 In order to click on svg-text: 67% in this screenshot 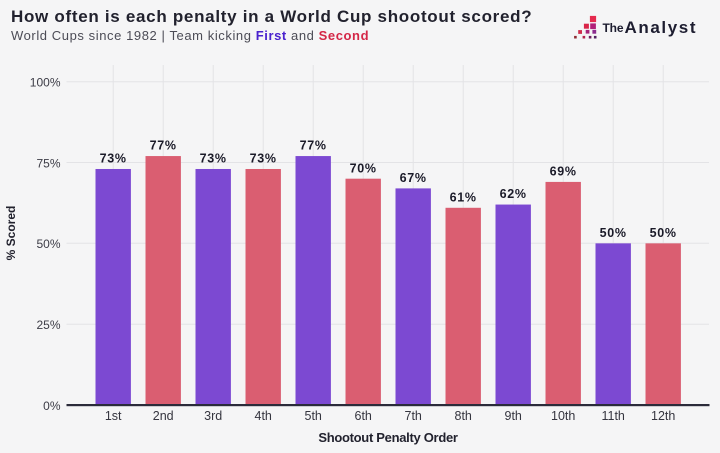, I will do `click(413, 178)`.